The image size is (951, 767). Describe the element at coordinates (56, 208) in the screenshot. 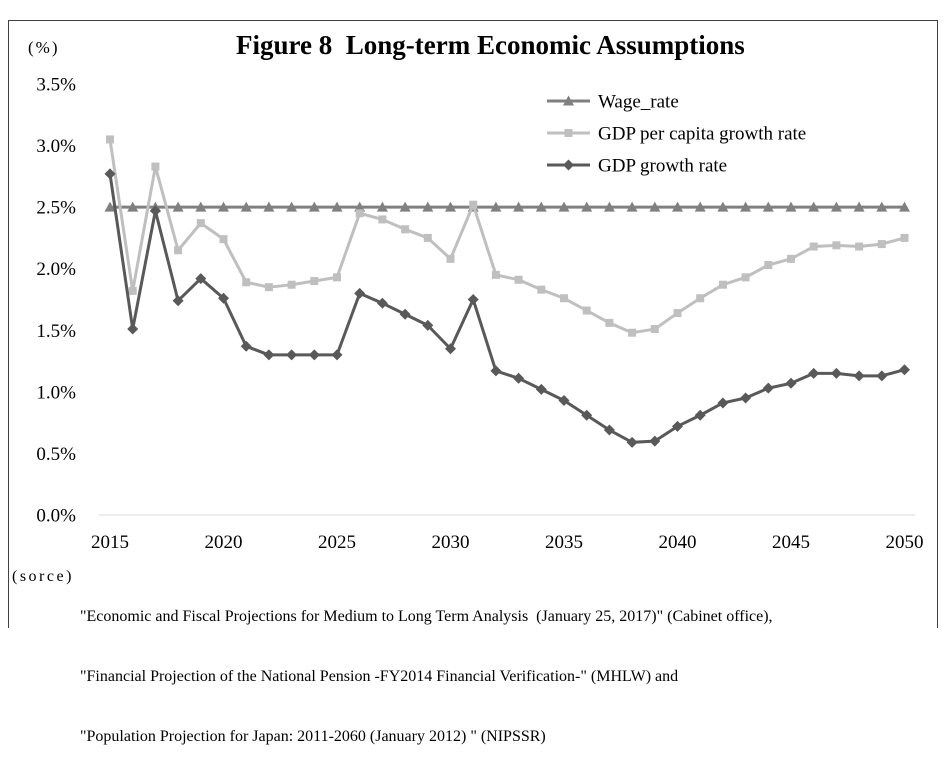

I see `y-tick-label: 2.5%` at that location.